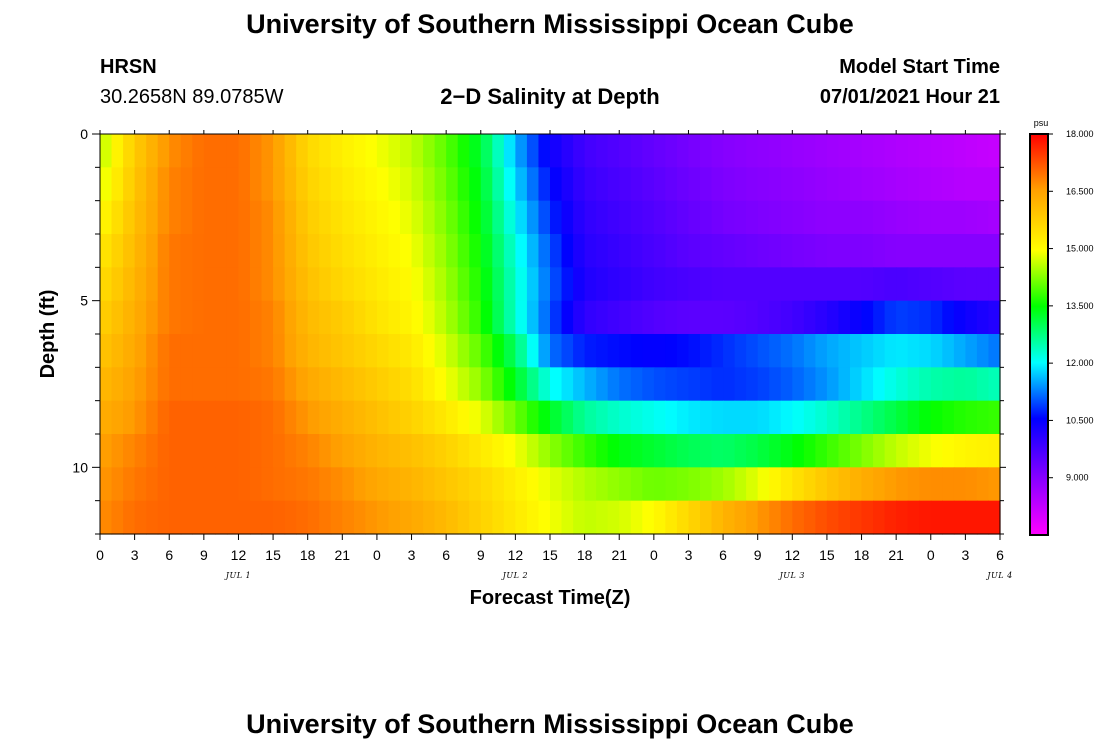 The height and width of the screenshot is (750, 1100). I want to click on day-label: JUL 1, so click(237, 575).